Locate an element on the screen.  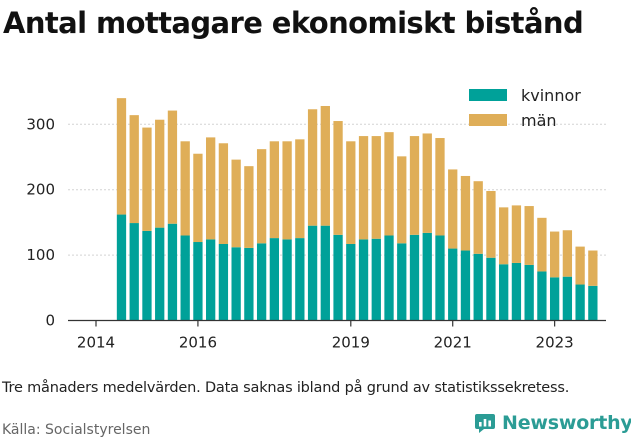
chart-title: Antal mottagare ekonomiskt bistånd is located at coordinates (293, 23).